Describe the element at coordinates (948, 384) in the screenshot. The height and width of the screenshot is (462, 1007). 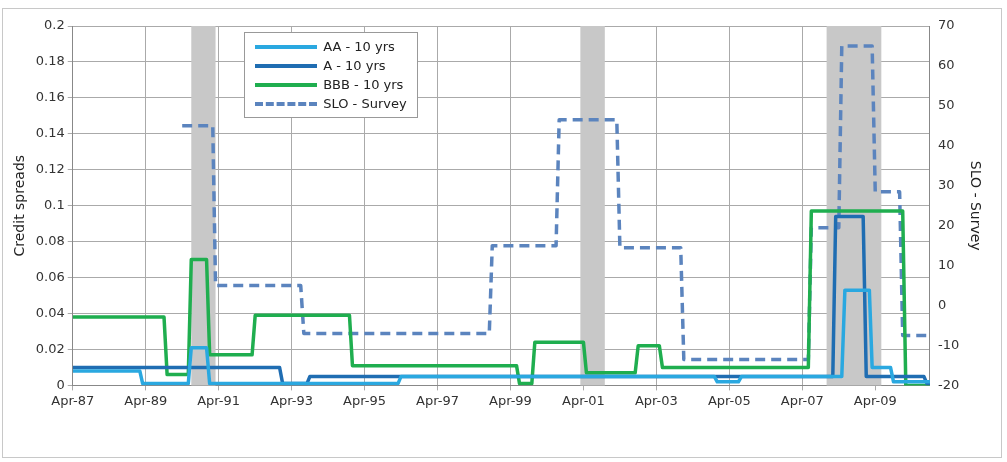
I see `y2-tick-label: -20` at that location.